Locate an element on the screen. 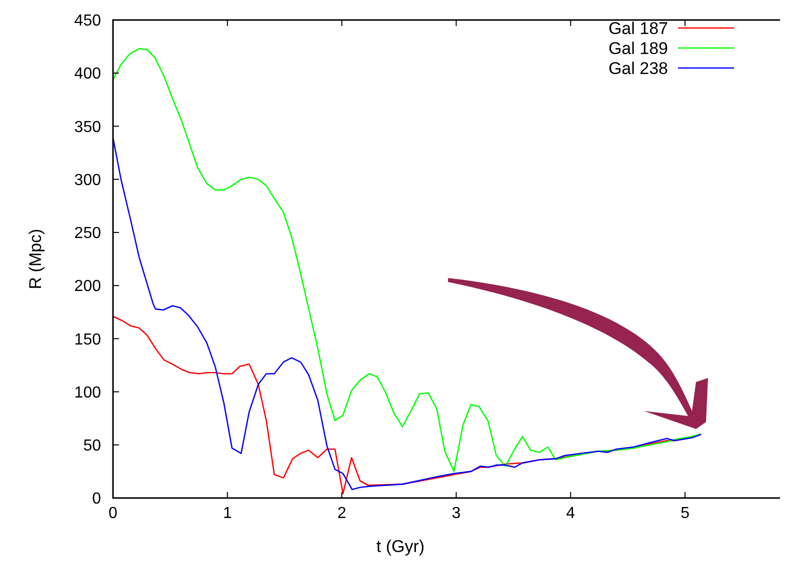  y-tick-label: 350 is located at coordinates (88, 127).